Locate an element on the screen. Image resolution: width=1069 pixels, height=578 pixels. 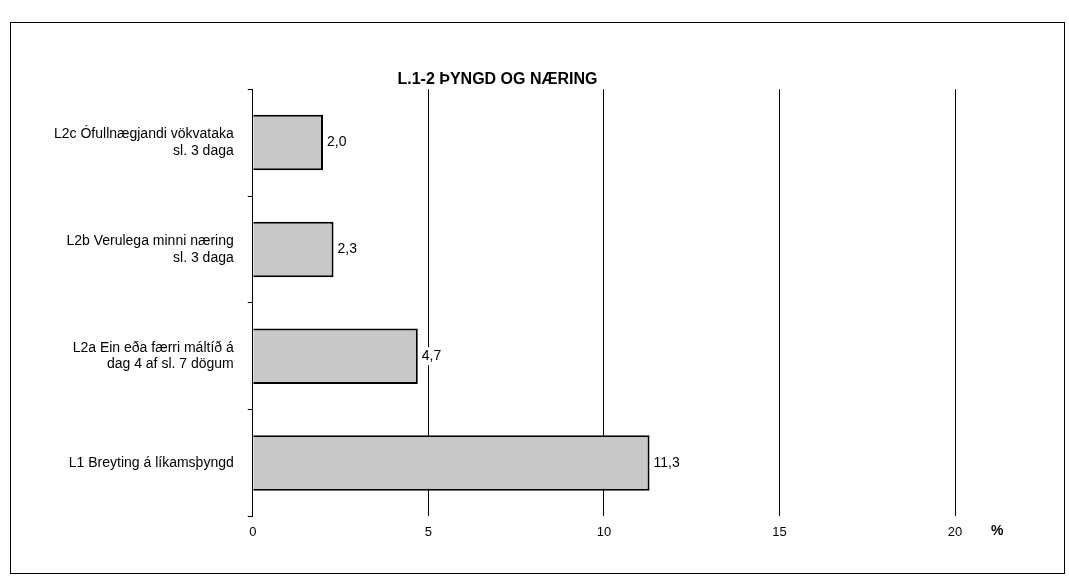
data-label: 11,3 is located at coordinates (666, 461).